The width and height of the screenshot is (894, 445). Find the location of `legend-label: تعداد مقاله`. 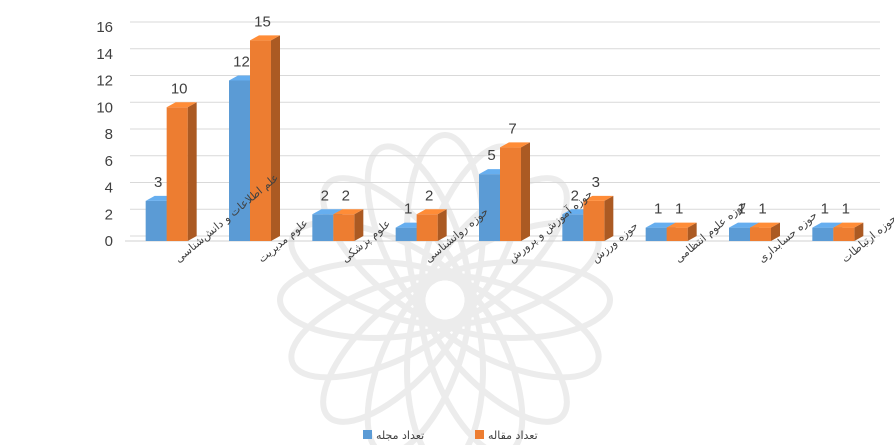

legend-label: تعداد مقاله is located at coordinates (513, 435).